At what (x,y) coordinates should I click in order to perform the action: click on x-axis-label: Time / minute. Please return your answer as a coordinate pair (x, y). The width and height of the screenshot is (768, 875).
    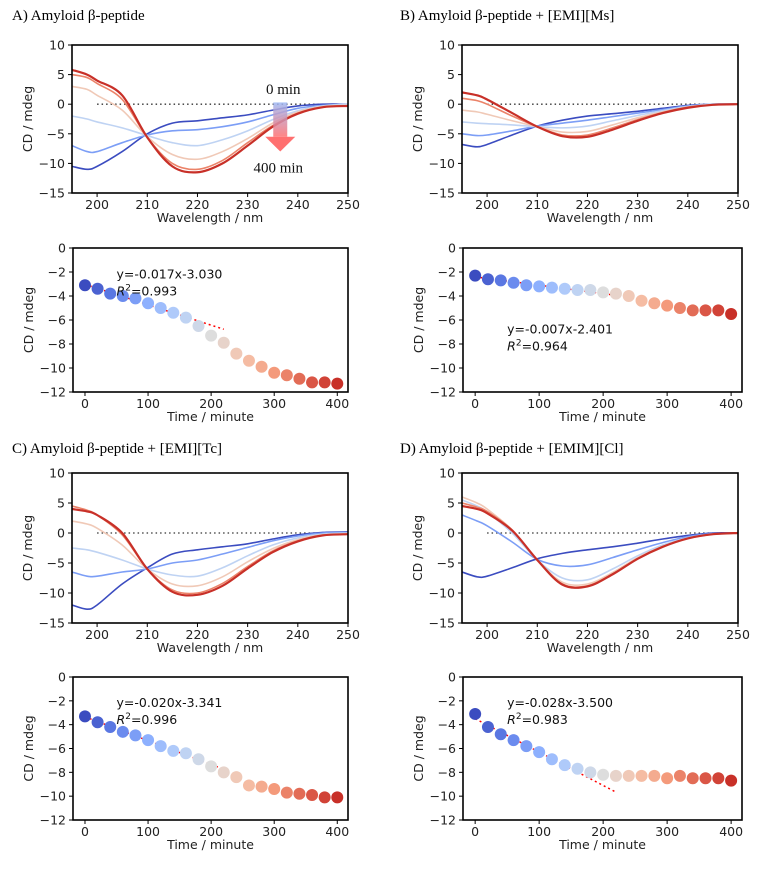
    Looking at the image, I should click on (602, 844).